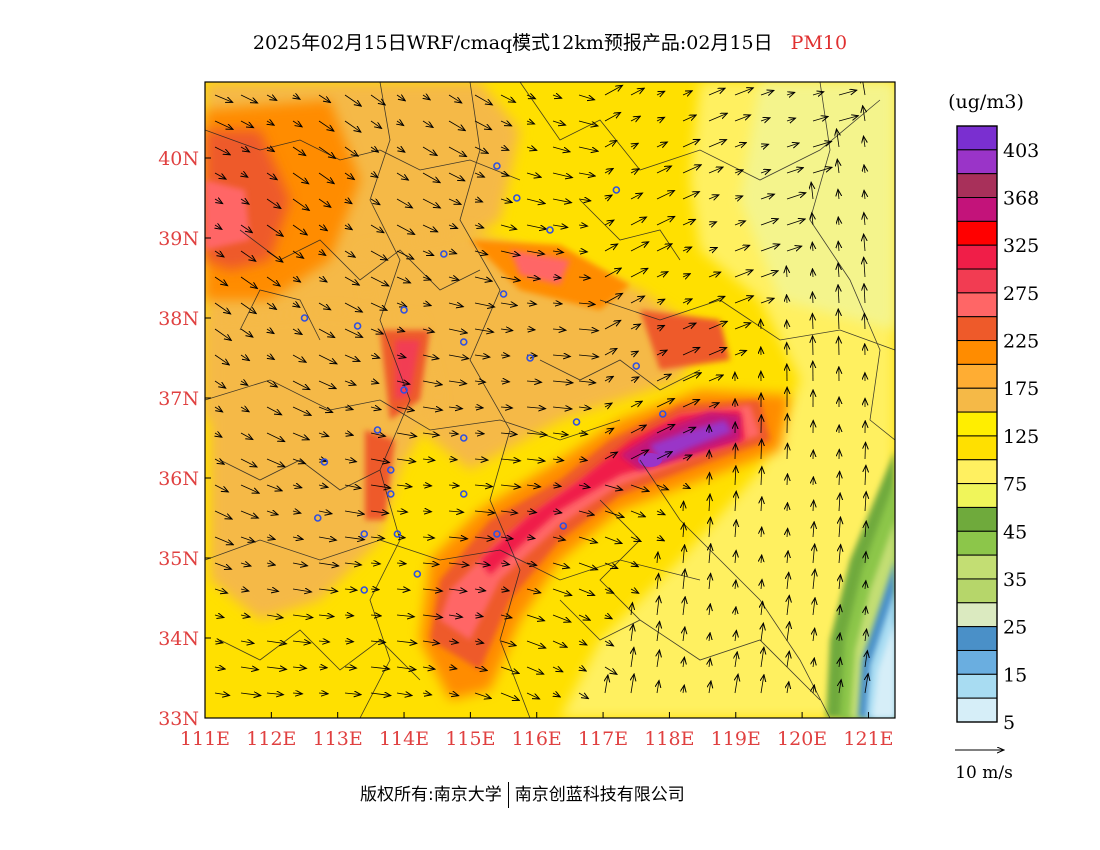 The height and width of the screenshot is (850, 1100). Describe the element at coordinates (599, 795) in the screenshot. I see `company-name: 南京创蓝科技有限公司` at that location.